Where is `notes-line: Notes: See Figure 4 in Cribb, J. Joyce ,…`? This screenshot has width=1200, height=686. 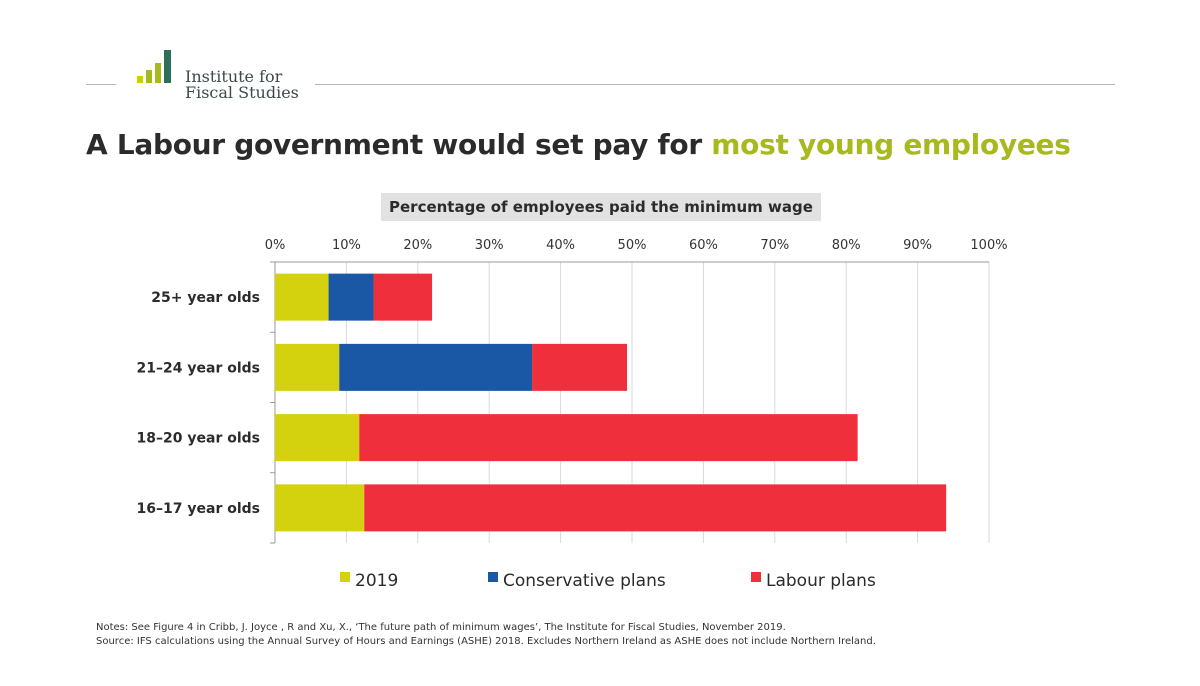 notes-line: Notes: See Figure 4 in Cribb, J. Joyce ,… is located at coordinates (441, 627).